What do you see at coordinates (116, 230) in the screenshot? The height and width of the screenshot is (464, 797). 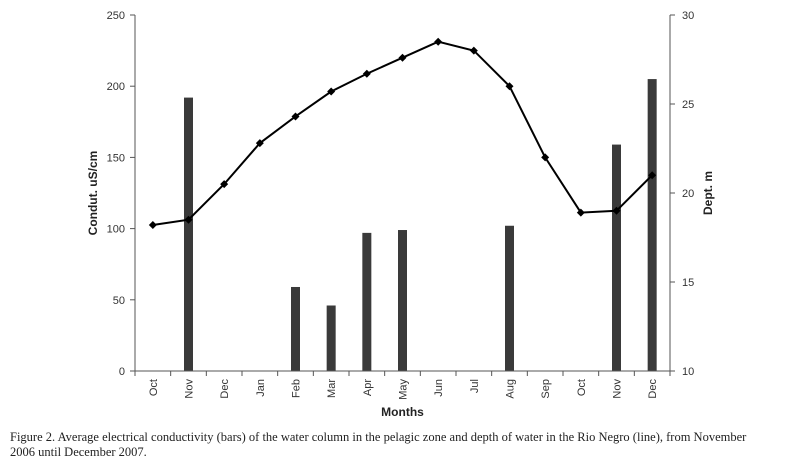 I see `y-left-tick-label: 100` at bounding box center [116, 230].